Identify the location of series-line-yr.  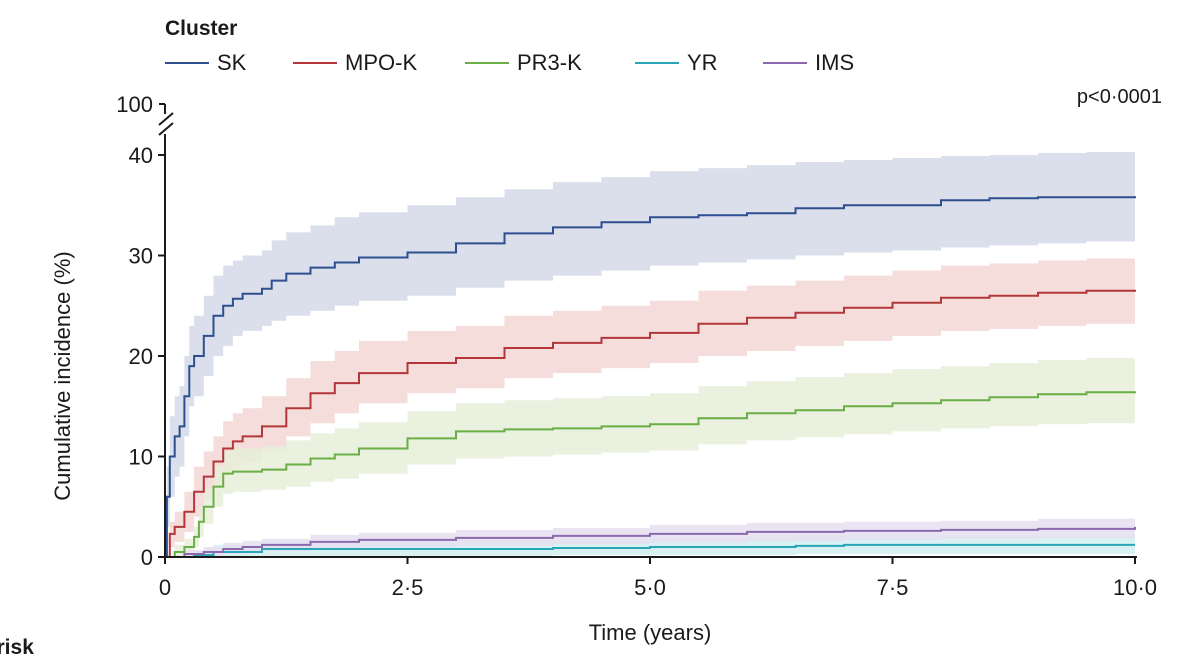
(650, 550).